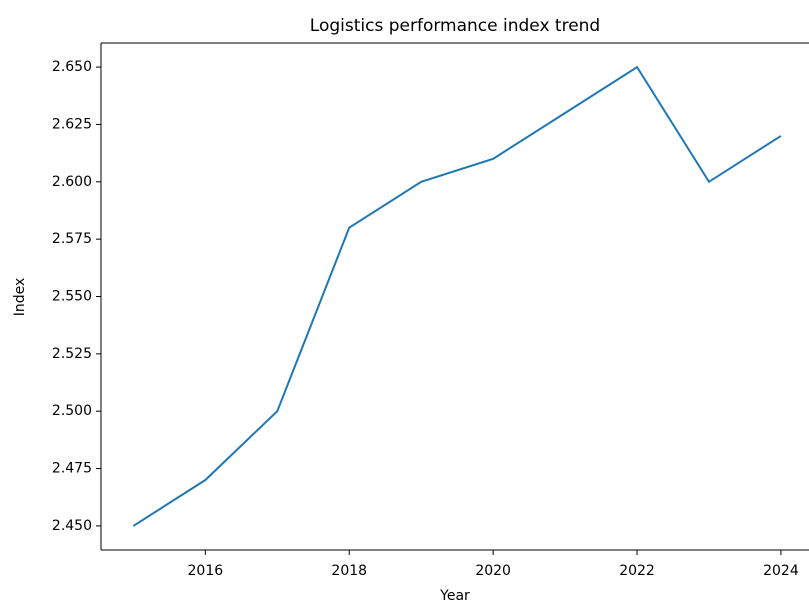  What do you see at coordinates (72, 469) in the screenshot?
I see `y-tick-label: 2.475` at bounding box center [72, 469].